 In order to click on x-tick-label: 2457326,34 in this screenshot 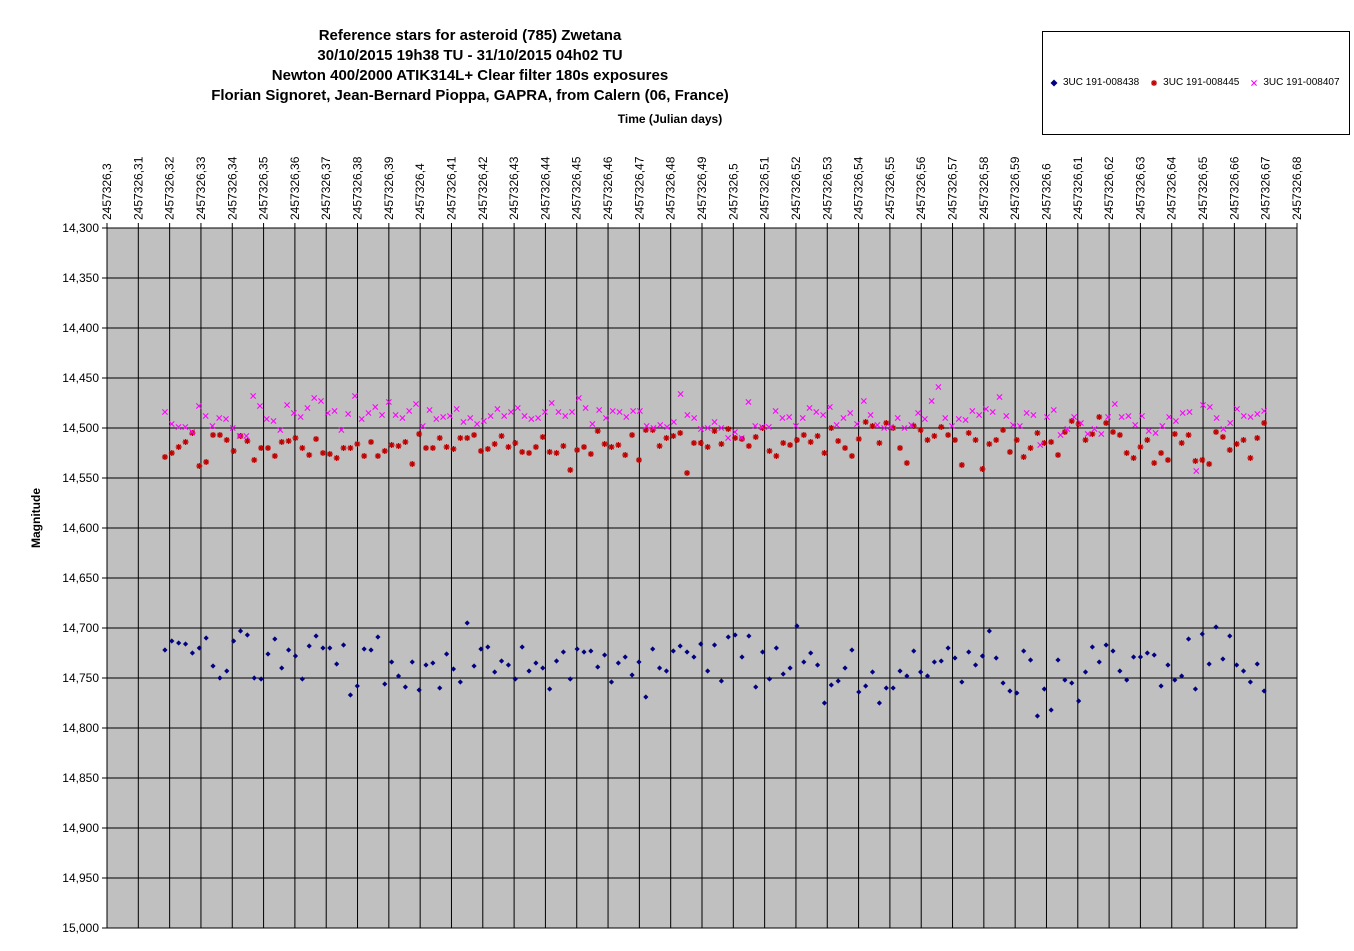, I will do `click(232, 188)`.